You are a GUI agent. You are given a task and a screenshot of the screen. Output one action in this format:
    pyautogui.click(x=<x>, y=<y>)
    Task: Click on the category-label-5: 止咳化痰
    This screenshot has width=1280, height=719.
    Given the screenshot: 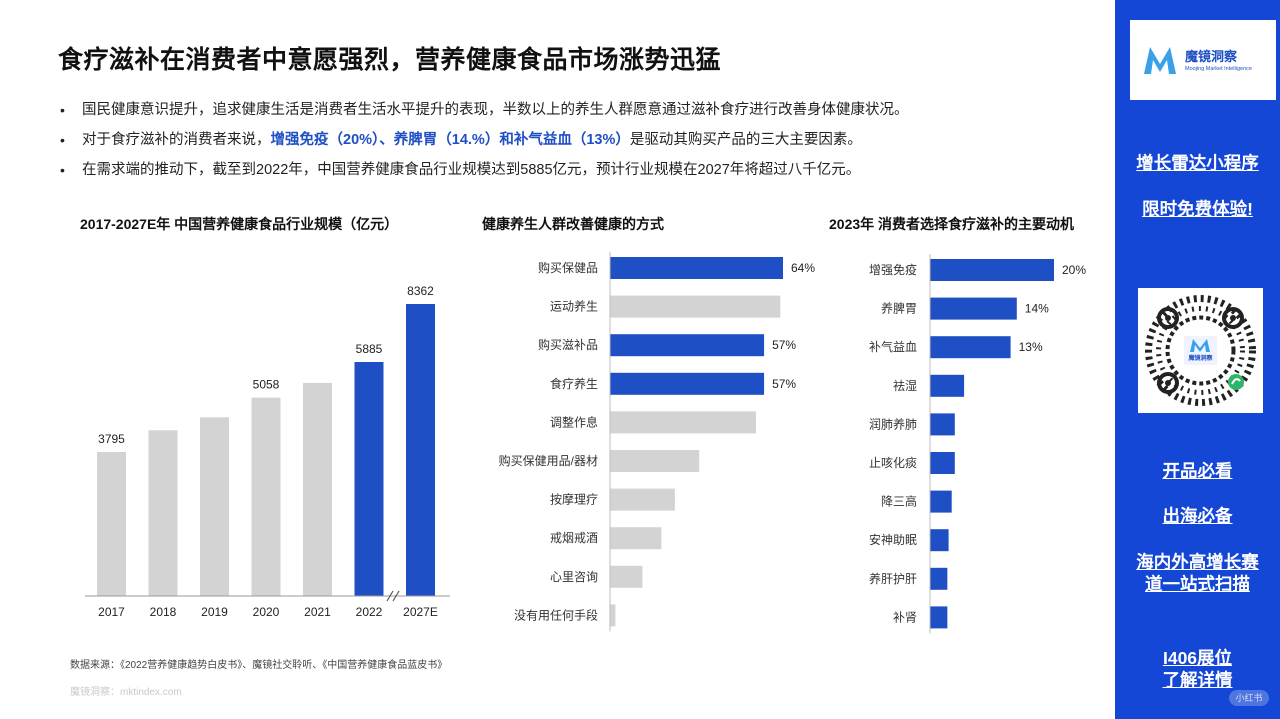 What is the action you would take?
    pyautogui.click(x=893, y=462)
    